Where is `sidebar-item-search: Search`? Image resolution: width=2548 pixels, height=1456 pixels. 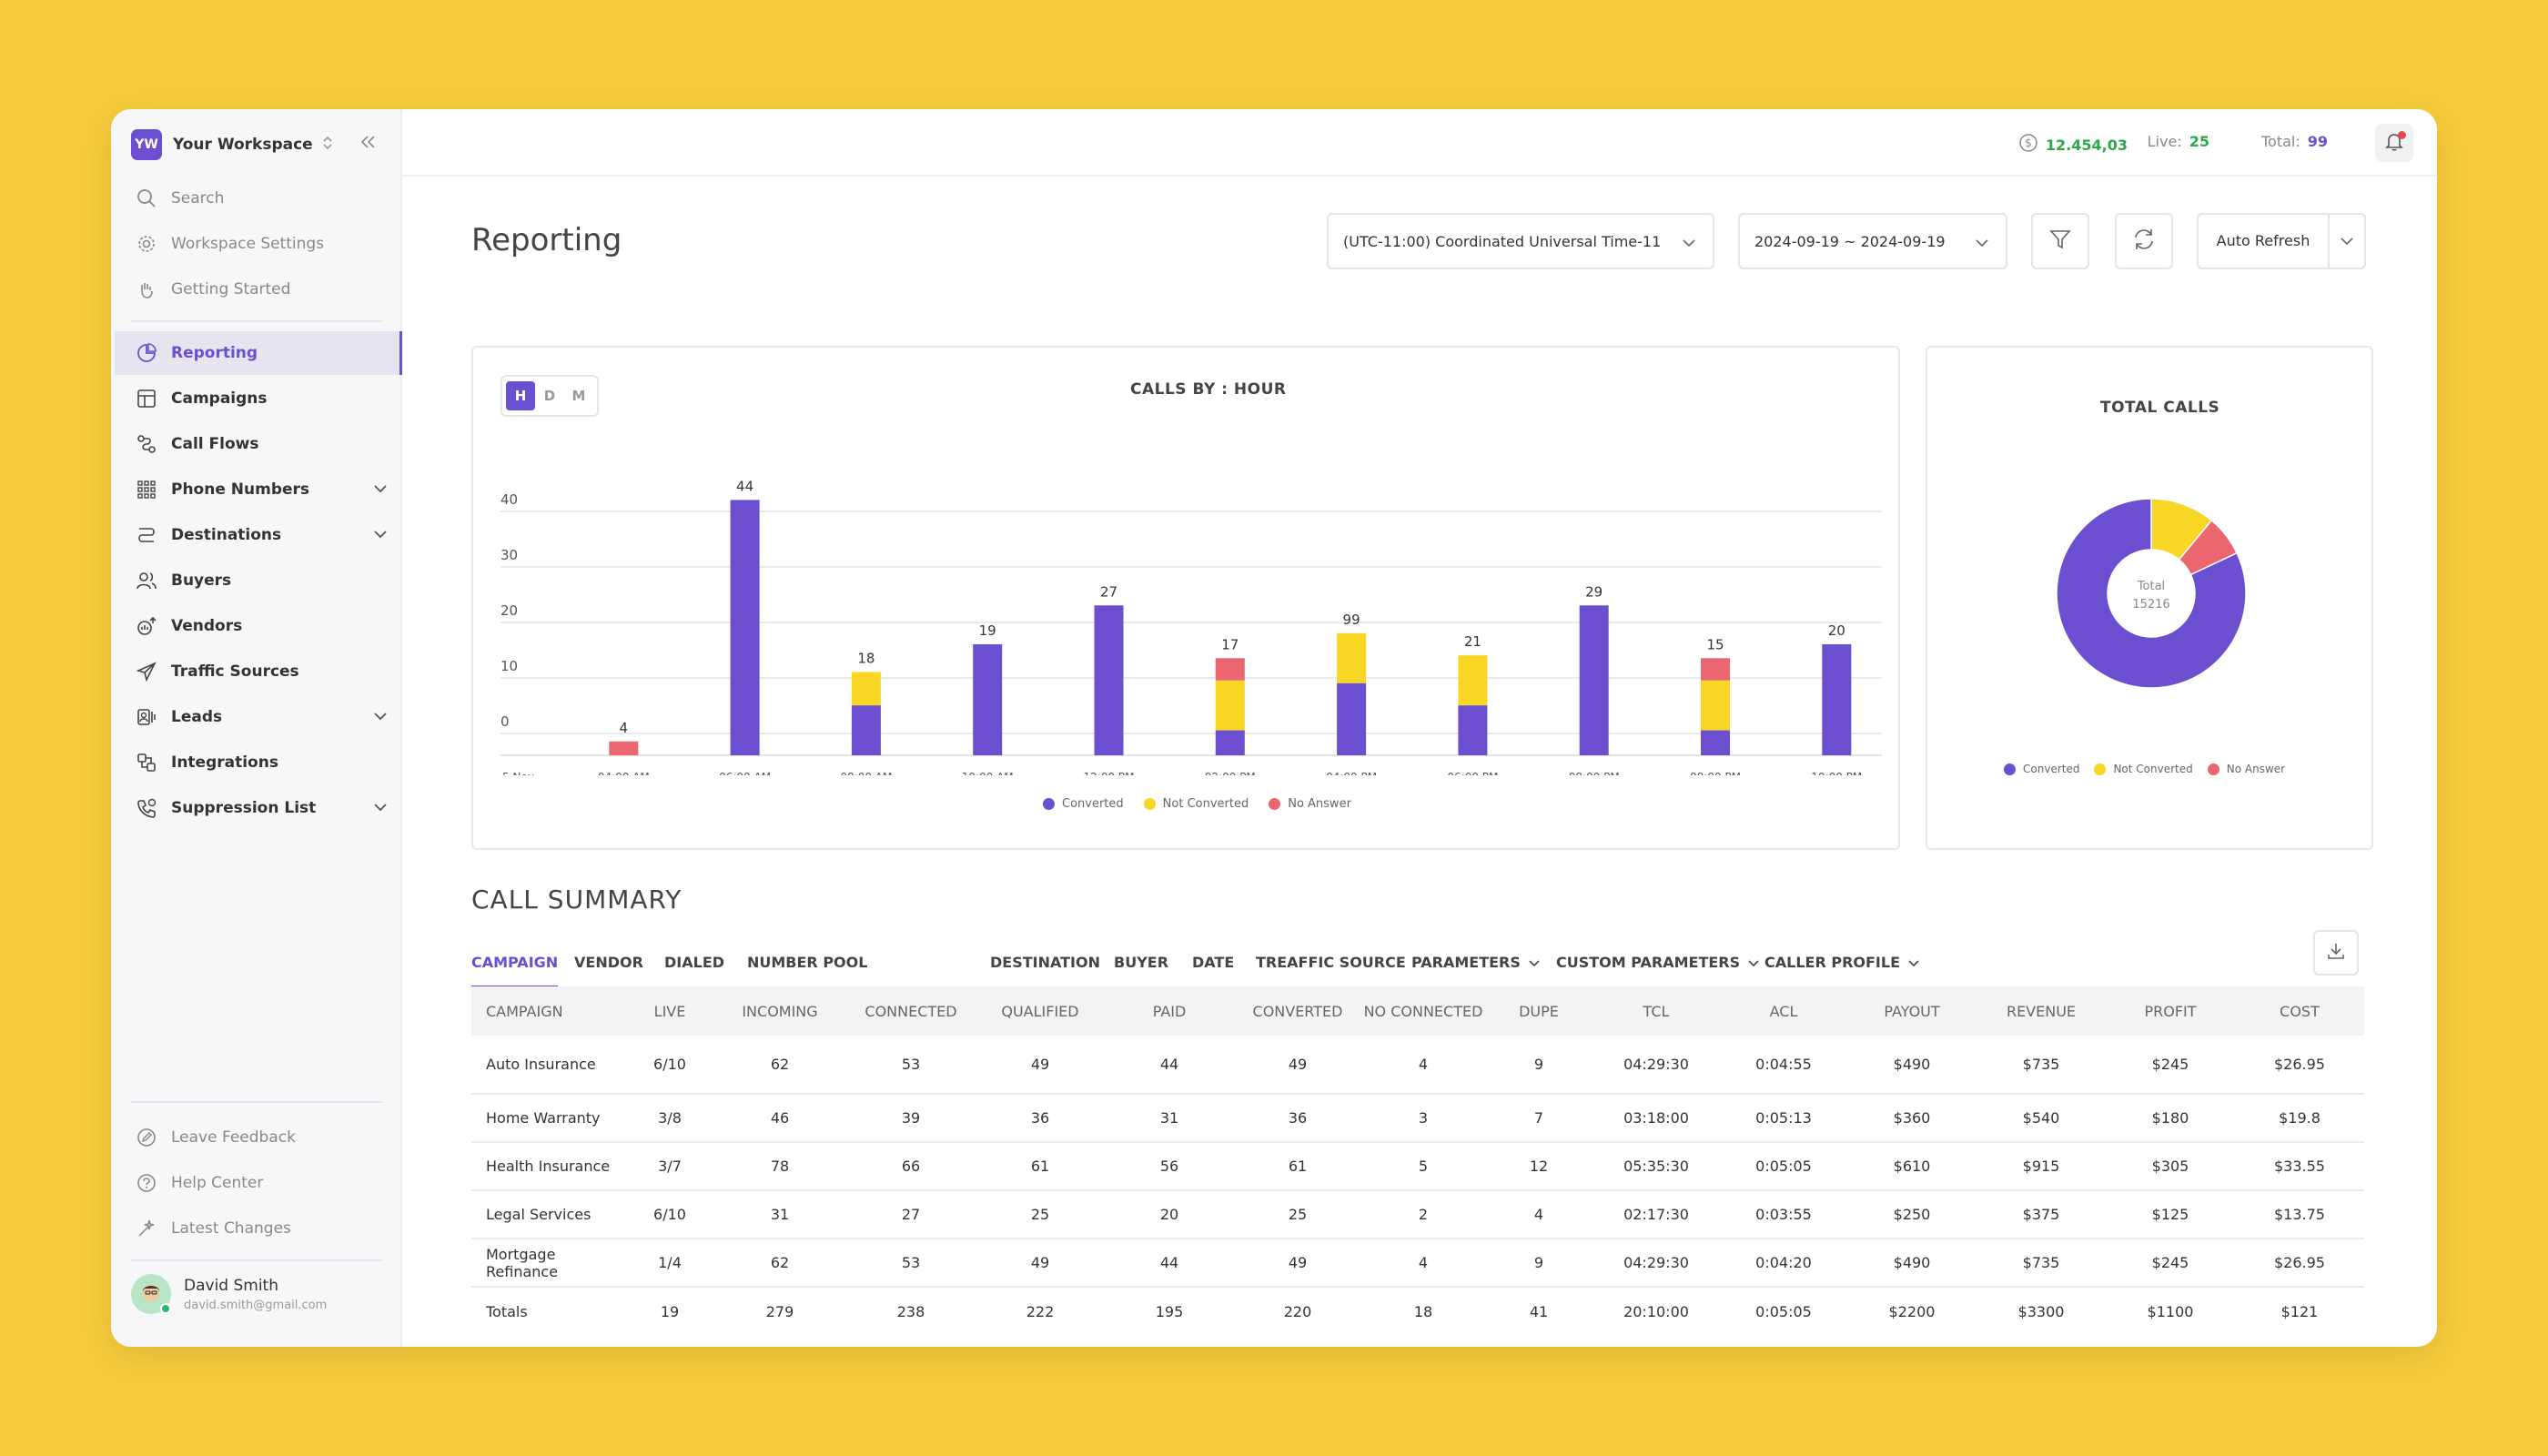 sidebar-item-search: Search is located at coordinates (258, 199).